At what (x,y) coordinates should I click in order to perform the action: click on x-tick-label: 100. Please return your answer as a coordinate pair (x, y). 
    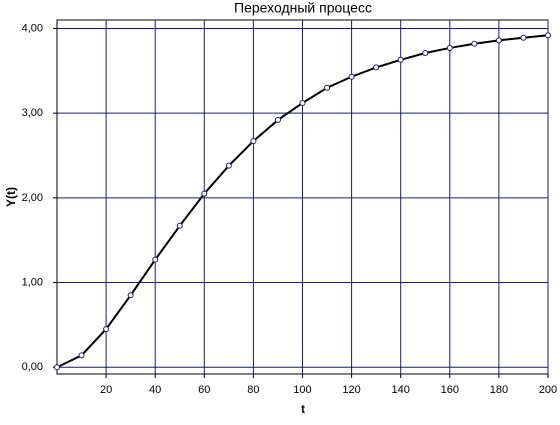
    Looking at the image, I should click on (302, 390).